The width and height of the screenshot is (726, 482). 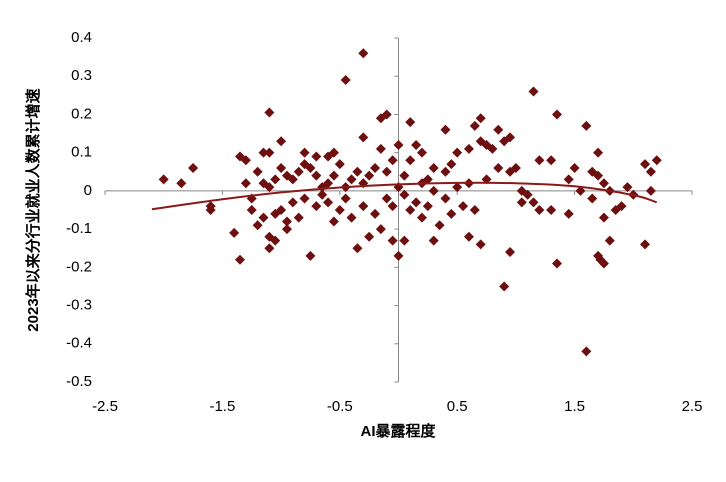 What do you see at coordinates (79, 381) in the screenshot?
I see `y-tick-label: -0.5` at bounding box center [79, 381].